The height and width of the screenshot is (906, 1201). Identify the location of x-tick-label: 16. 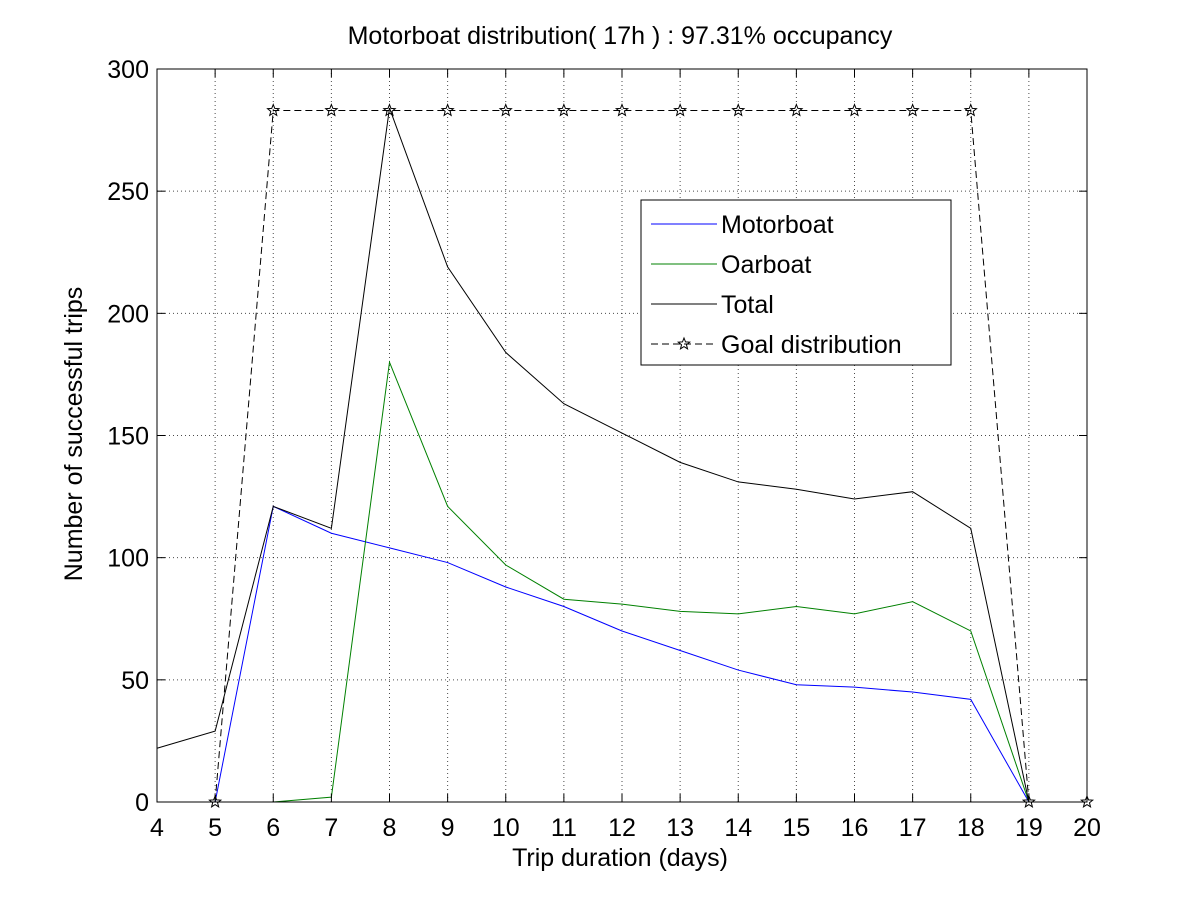
(855, 828).